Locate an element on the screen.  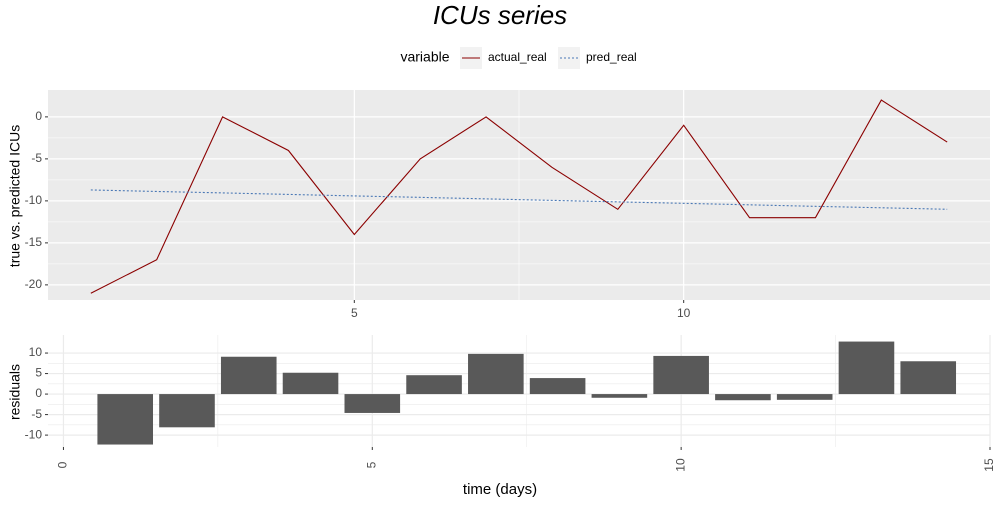
legend-label: actual_real is located at coordinates (517, 57).